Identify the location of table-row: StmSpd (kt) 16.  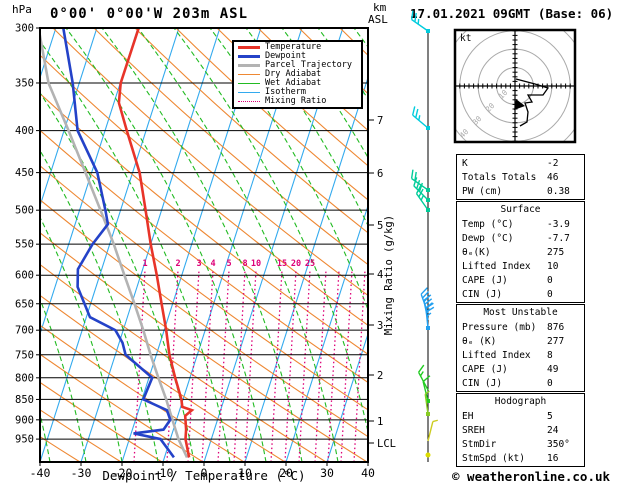
(520, 458).